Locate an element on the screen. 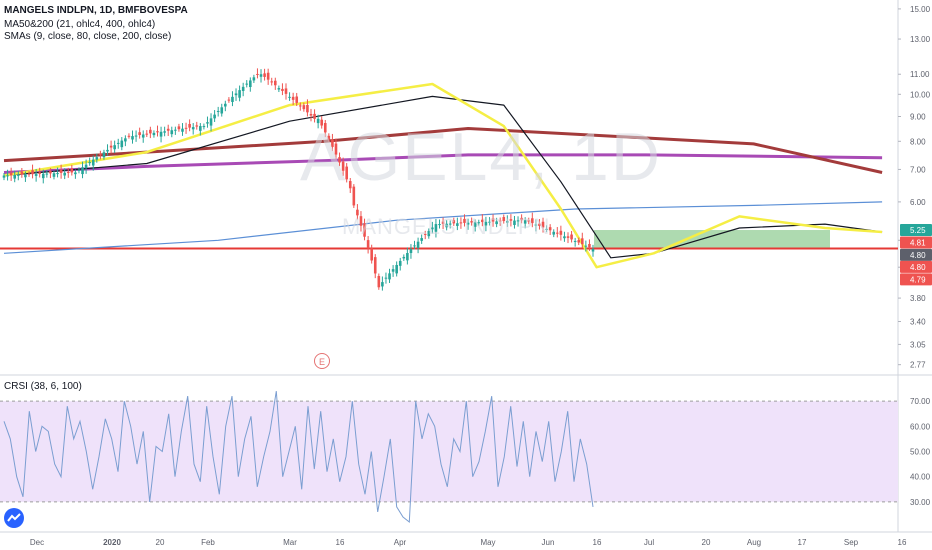 The image size is (932, 550). price-tick-label: 9.00 is located at coordinates (918, 116).